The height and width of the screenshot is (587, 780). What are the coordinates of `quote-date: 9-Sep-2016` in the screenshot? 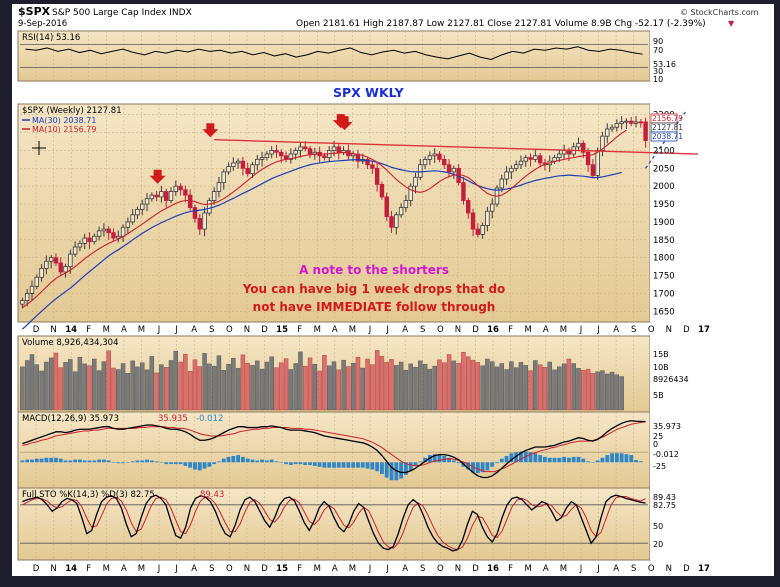 It's located at (42, 24).